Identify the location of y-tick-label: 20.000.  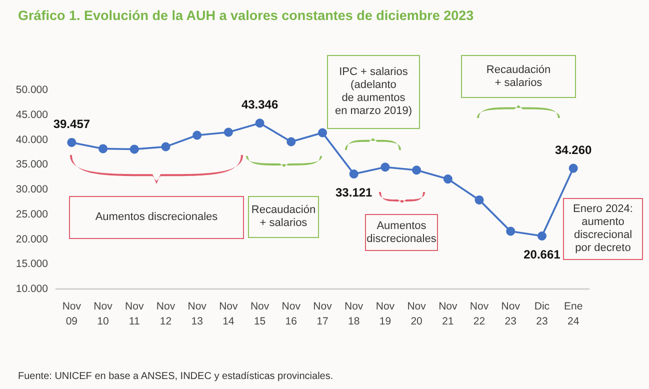
(32, 239).